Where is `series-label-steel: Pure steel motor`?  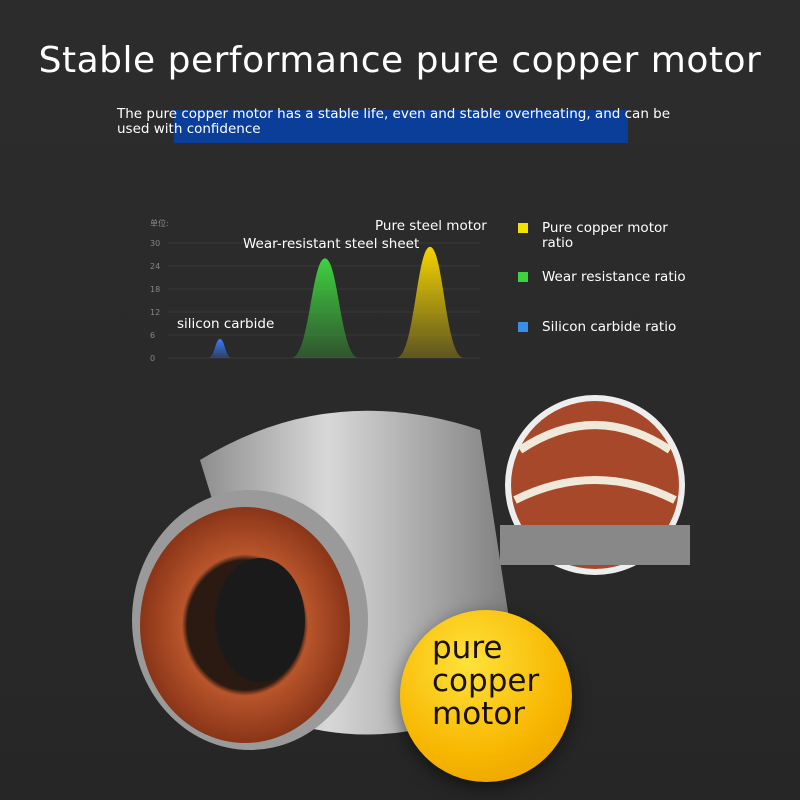 series-label-steel: Pure steel motor is located at coordinates (431, 226).